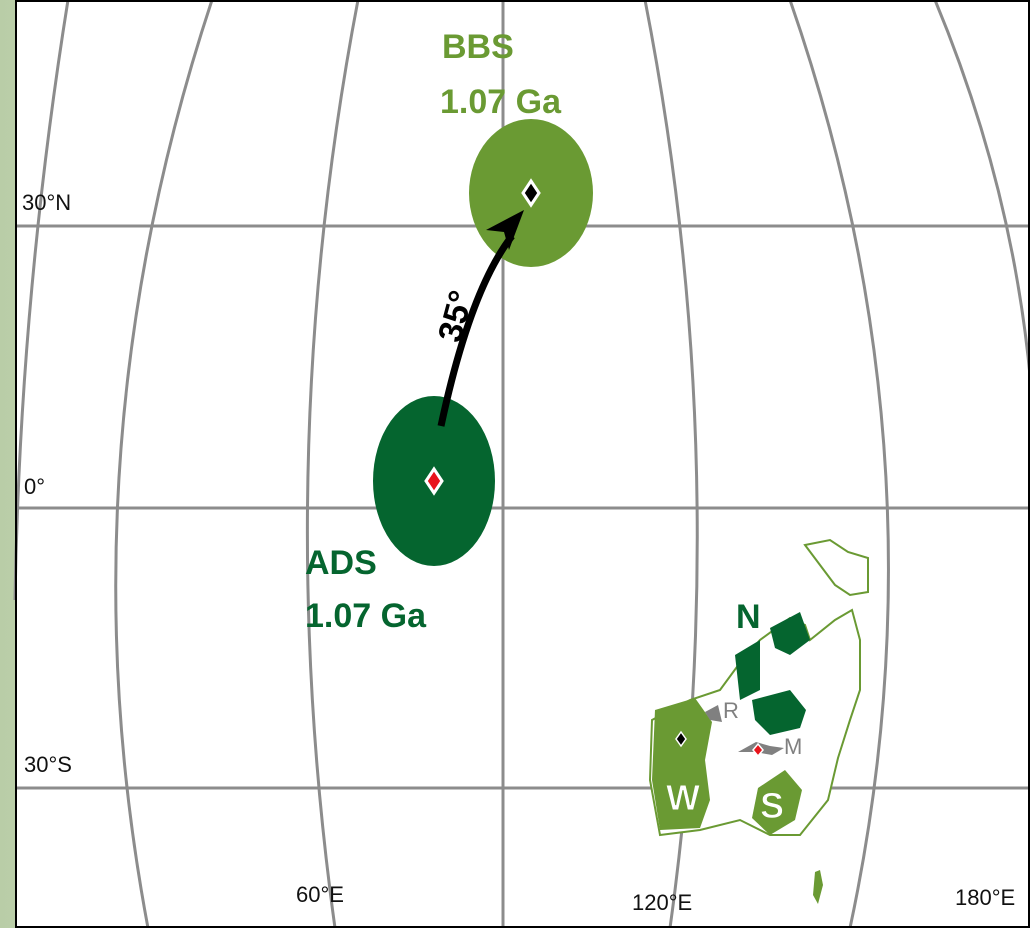 The width and height of the screenshot is (1030, 928). I want to click on island-outline, so click(836, 567).